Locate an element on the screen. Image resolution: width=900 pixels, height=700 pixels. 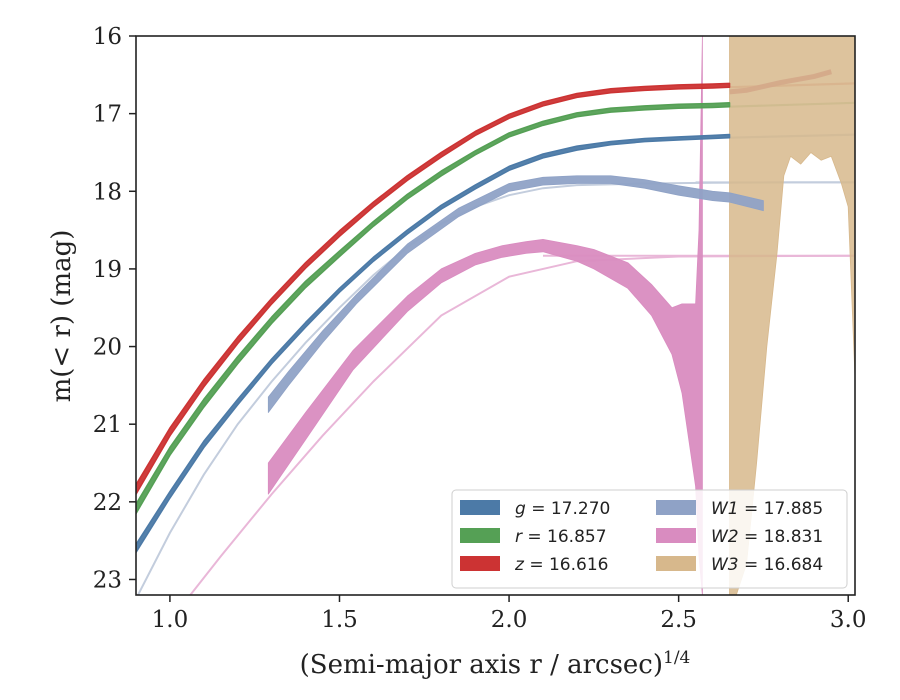
legend-symbol: W3 is located at coordinates (725, 565).